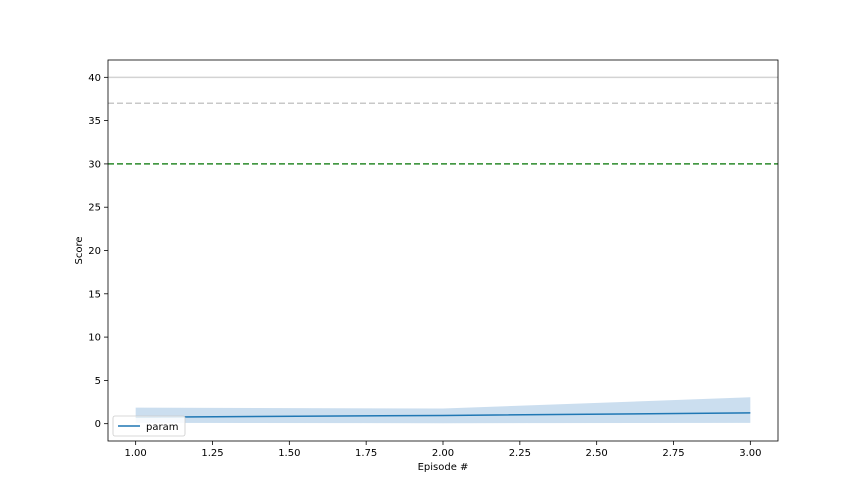 Image resolution: width=864 pixels, height=504 pixels. I want to click on y-tick-label: 30, so click(94, 164).